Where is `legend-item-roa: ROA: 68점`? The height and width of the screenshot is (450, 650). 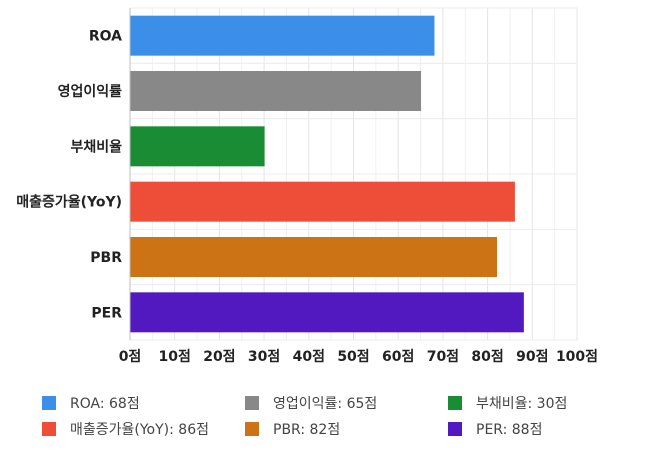
legend-item-roa: ROA: 68점 is located at coordinates (91, 403).